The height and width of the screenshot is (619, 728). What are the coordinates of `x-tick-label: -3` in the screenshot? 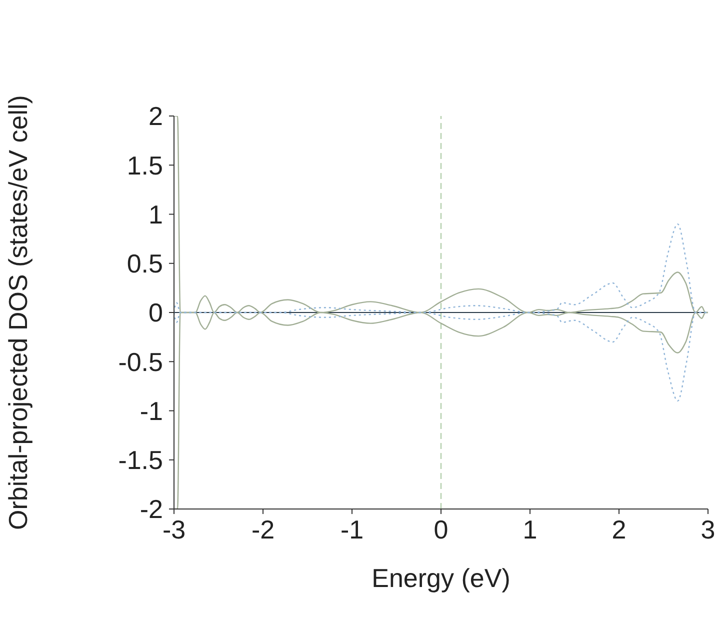 It's located at (174, 529).